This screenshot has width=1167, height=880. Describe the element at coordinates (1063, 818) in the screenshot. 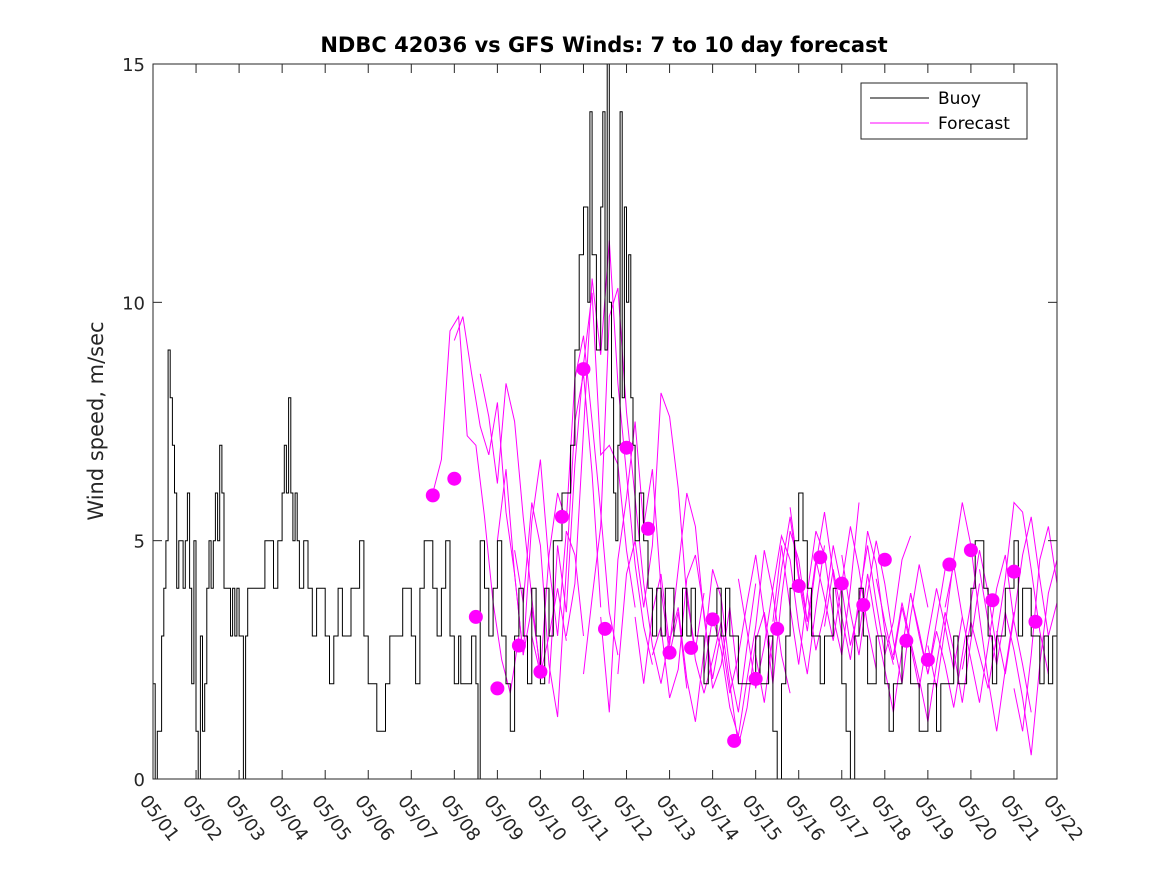

I see `x-tick-label: 05/22` at that location.